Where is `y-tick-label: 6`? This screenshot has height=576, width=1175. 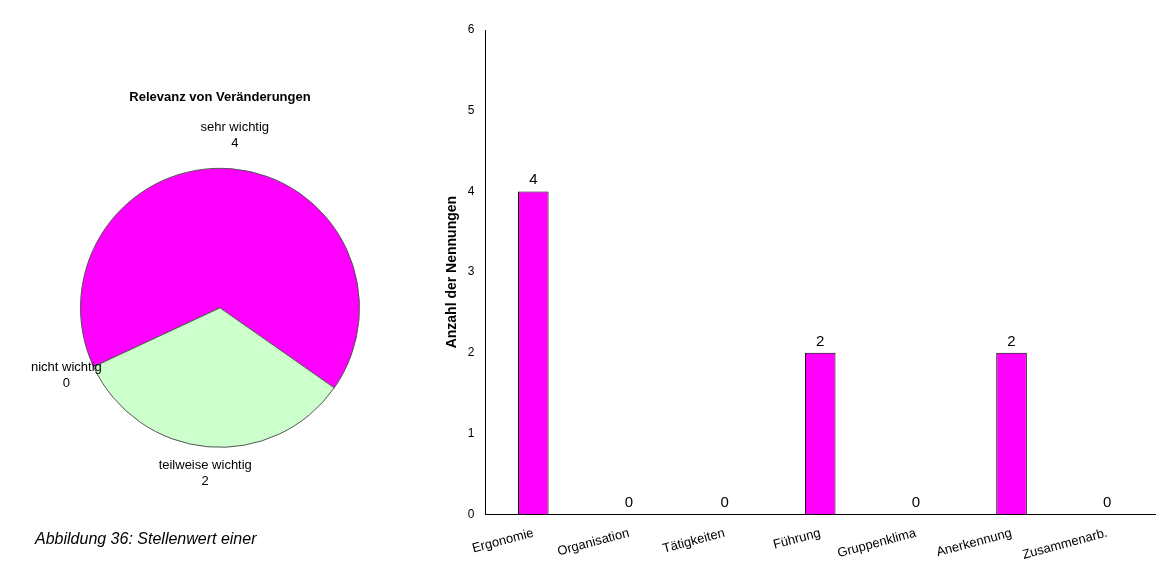
y-tick-label: 6 is located at coordinates (471, 29).